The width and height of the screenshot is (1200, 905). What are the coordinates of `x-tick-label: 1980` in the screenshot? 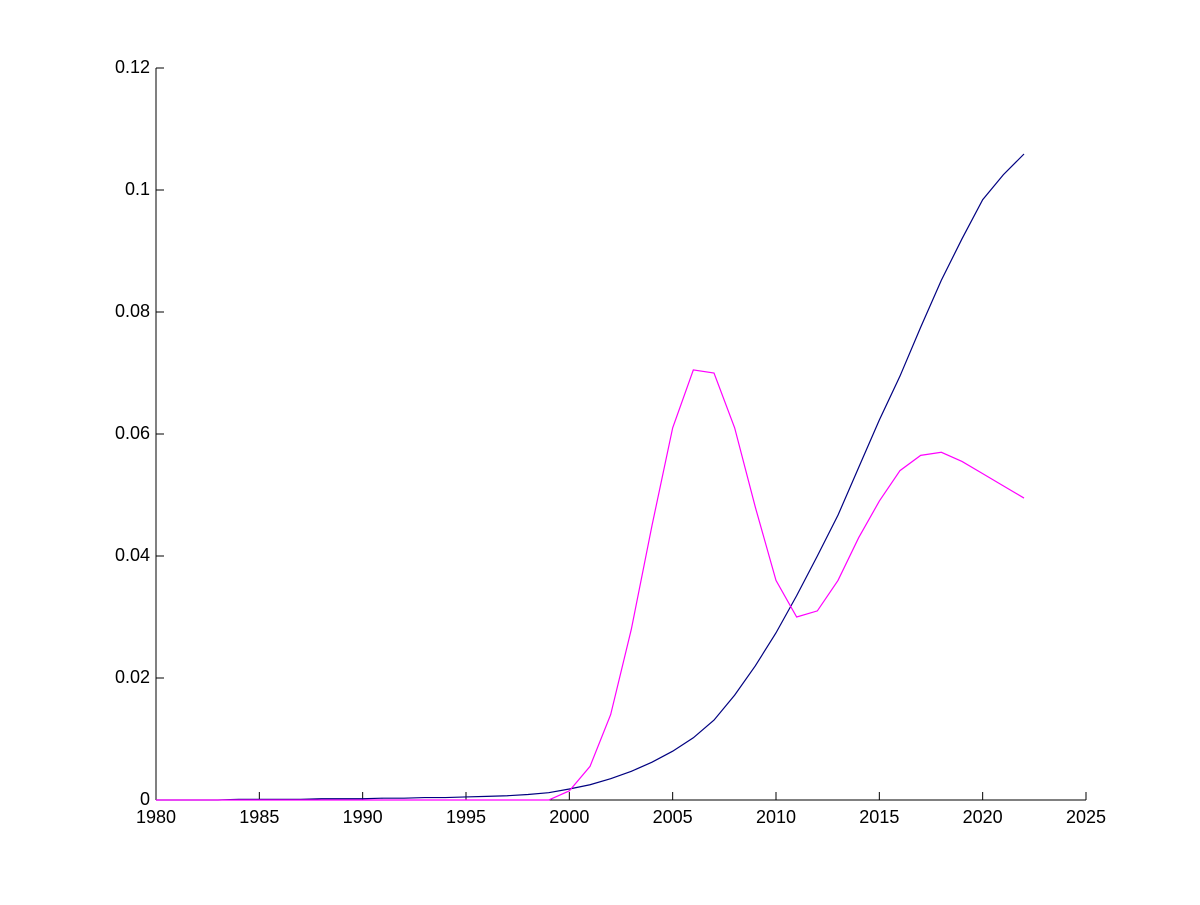 It's located at (156, 817).